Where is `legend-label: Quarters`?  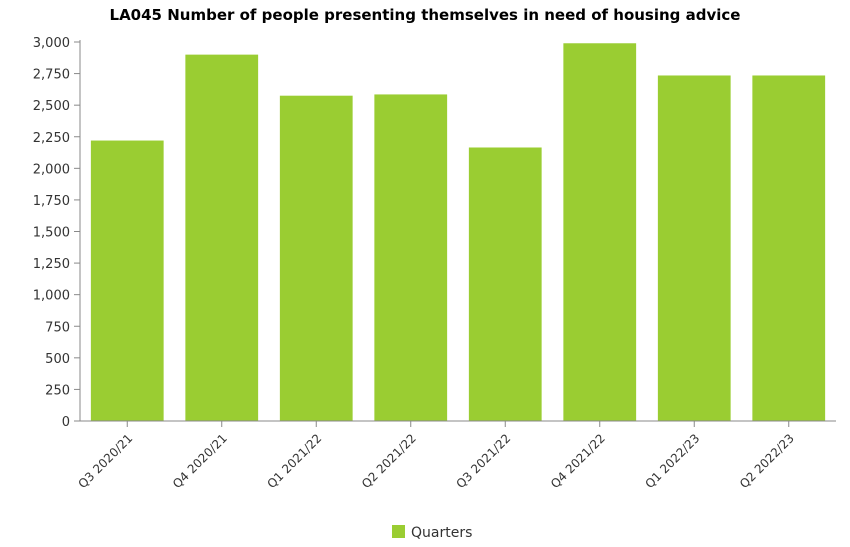 legend-label: Quarters is located at coordinates (441, 533).